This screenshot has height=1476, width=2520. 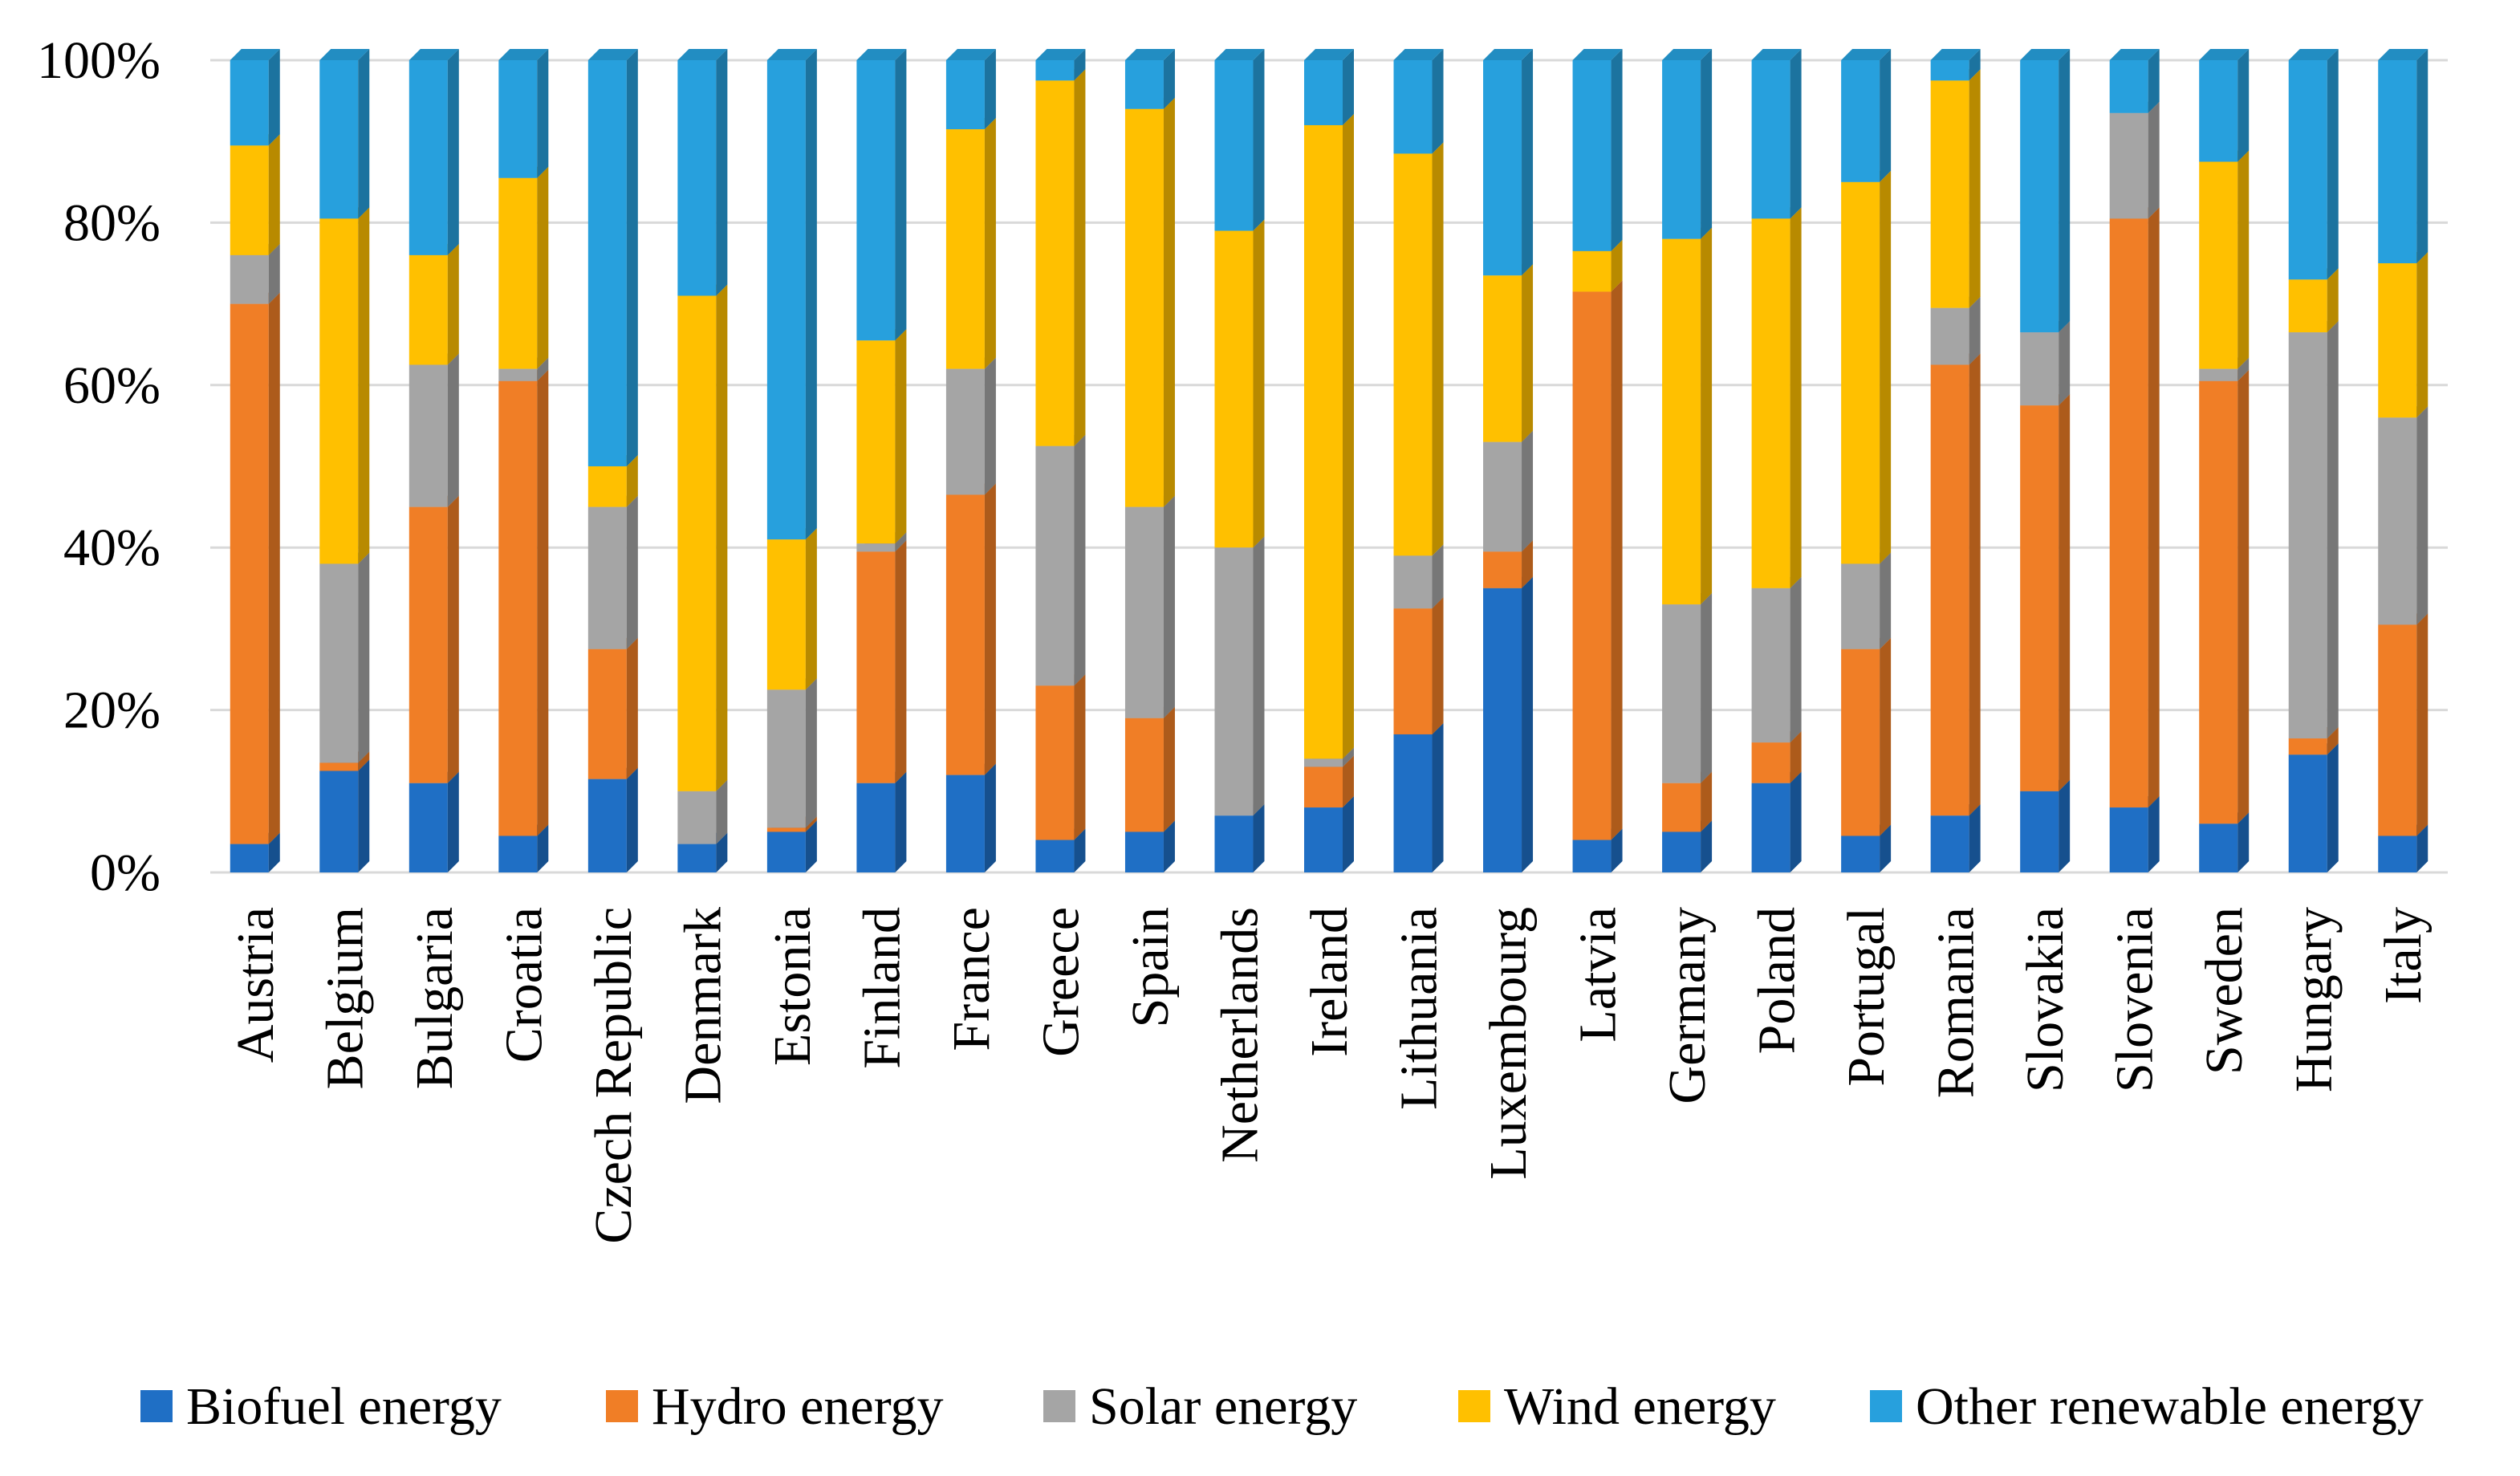 What do you see at coordinates (2170, 1406) in the screenshot?
I see `legend-label: Other renewable energy` at bounding box center [2170, 1406].